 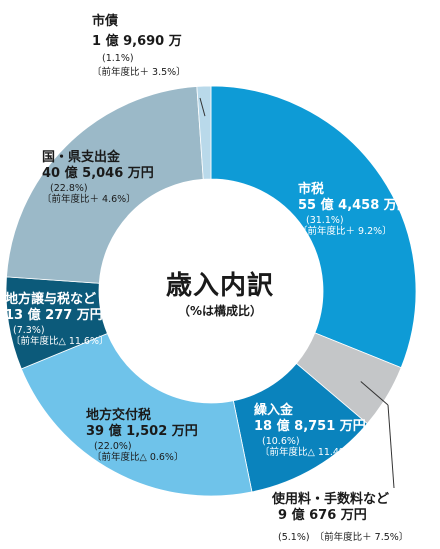 What do you see at coordinates (219, 286) in the screenshot?
I see `chart-title: 歳入内訳` at bounding box center [219, 286].